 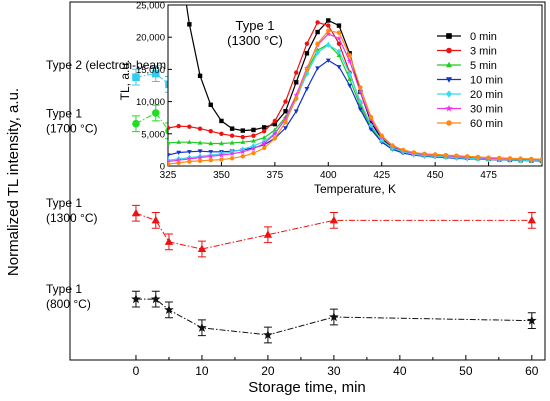 What do you see at coordinates (13, 182) in the screenshot?
I see `main-y-axis-label: Normalized TL intensity, a.u.` at bounding box center [13, 182].